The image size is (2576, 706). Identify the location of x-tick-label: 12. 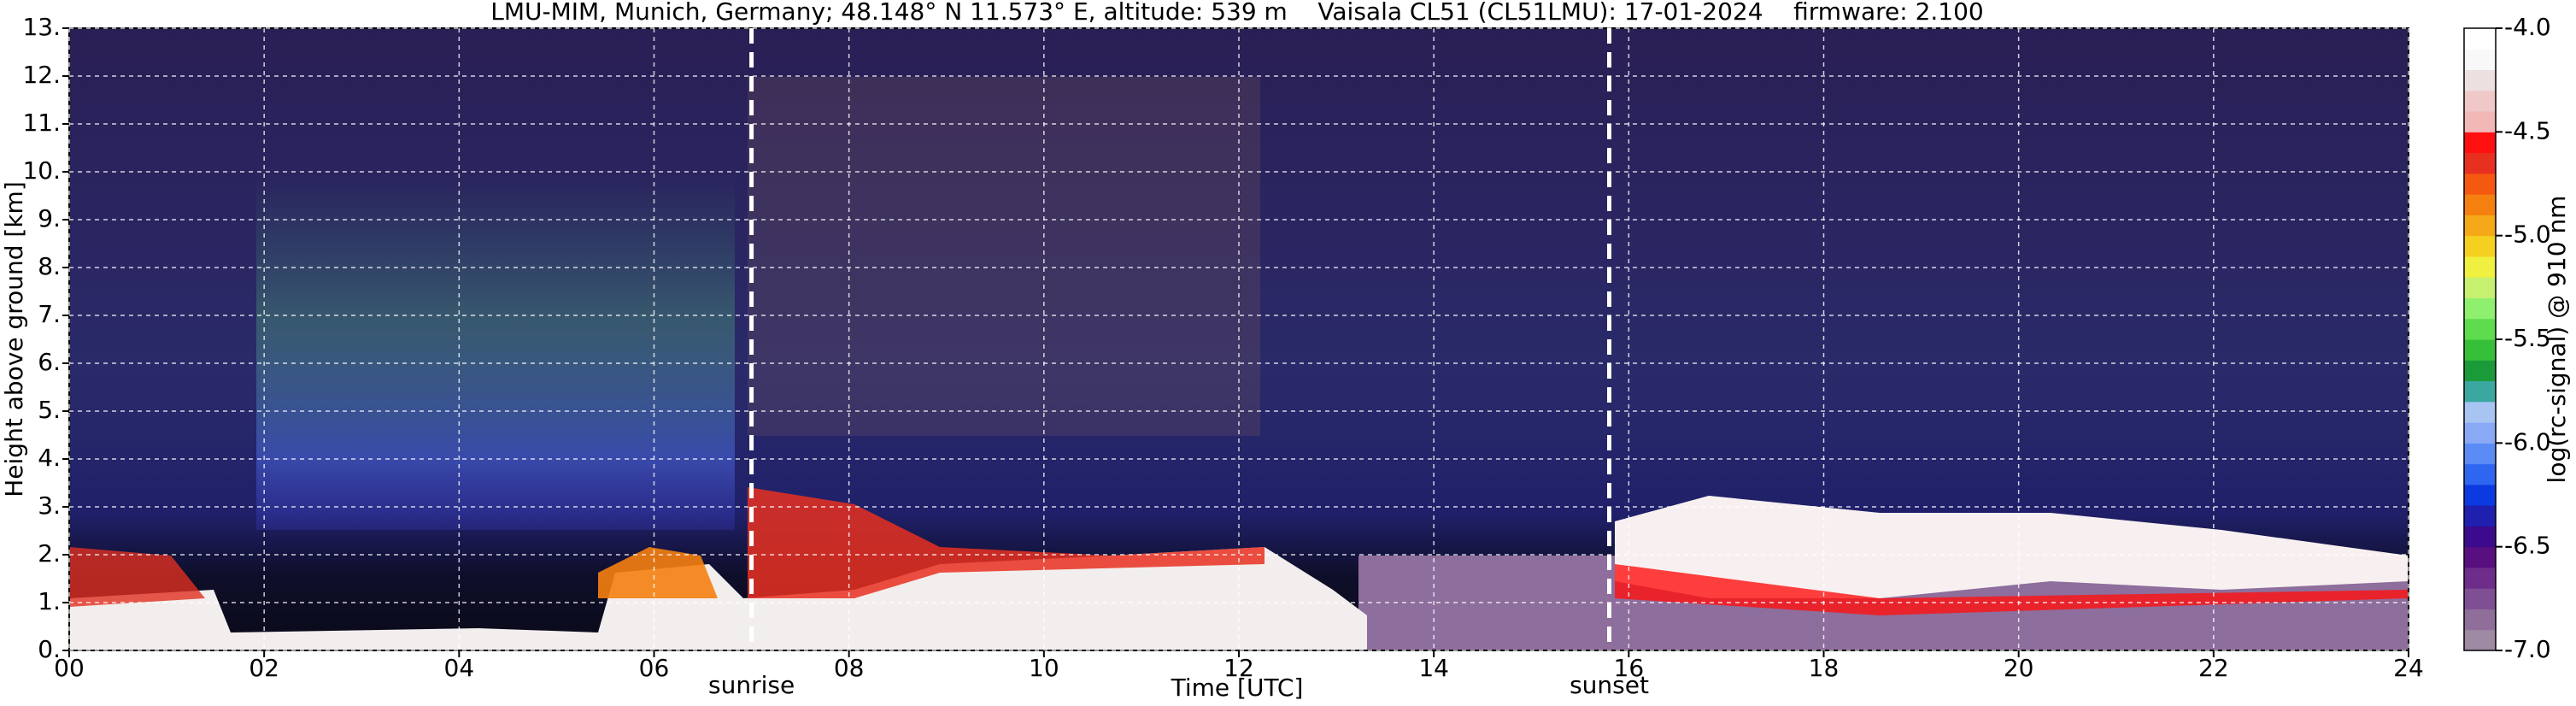
(1238, 668).